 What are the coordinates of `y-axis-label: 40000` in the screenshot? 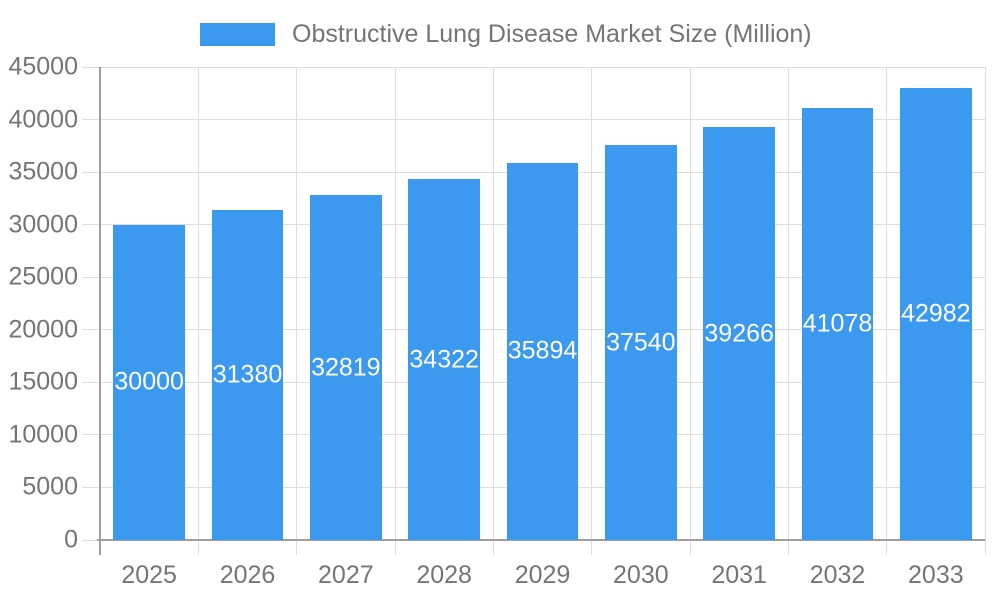 It's located at (43, 119).